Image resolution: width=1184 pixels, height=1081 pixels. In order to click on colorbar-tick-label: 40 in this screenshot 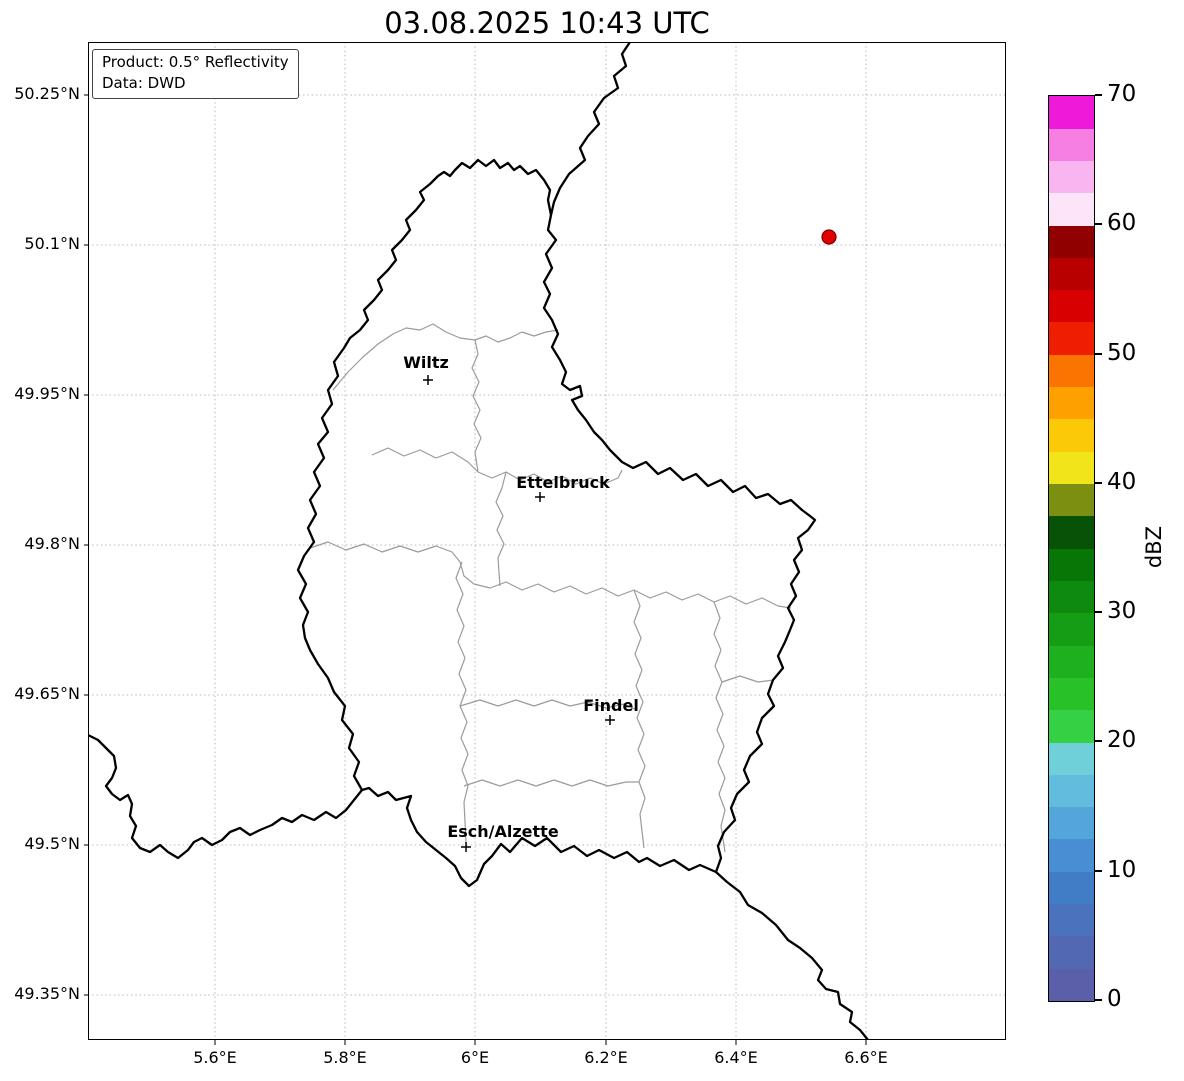, I will do `click(1122, 481)`.